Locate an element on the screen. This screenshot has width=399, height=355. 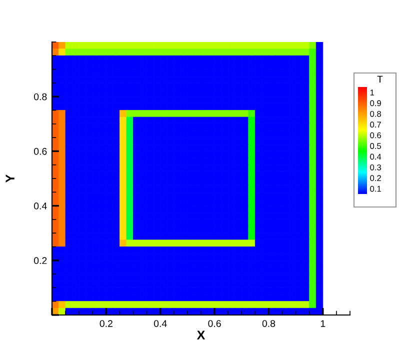
color-bar-label: 0.8 is located at coordinates (375, 113).